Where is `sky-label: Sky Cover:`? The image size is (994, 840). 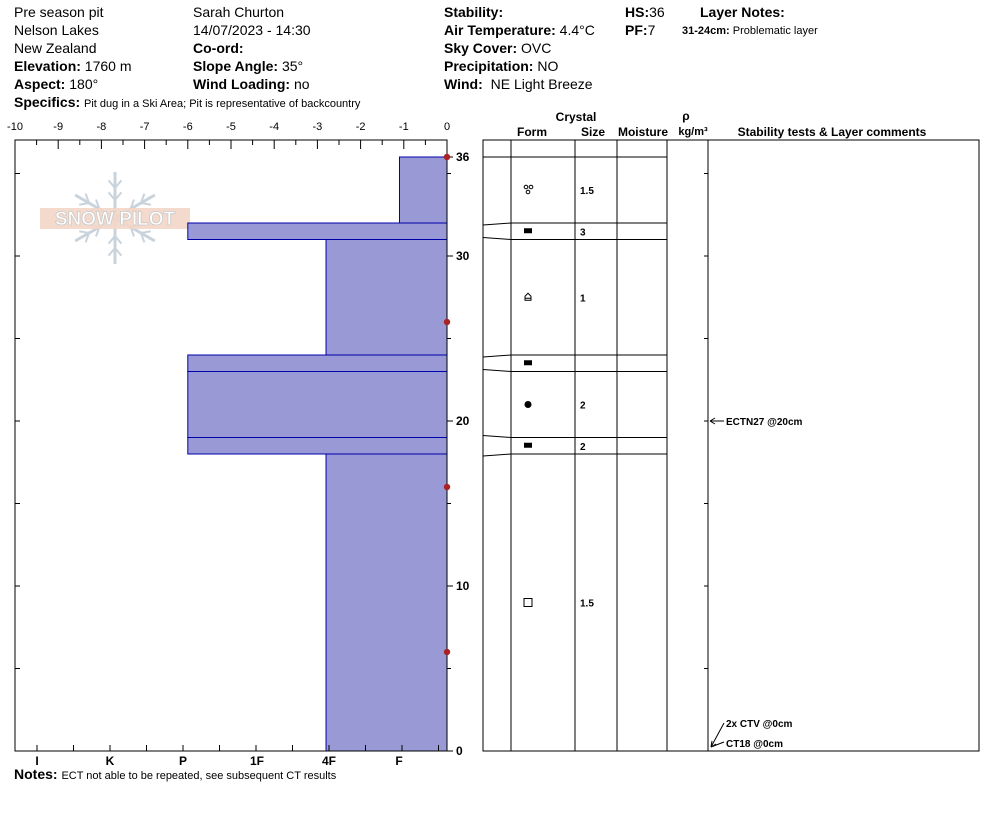 sky-label: Sky Cover: is located at coordinates (481, 48).